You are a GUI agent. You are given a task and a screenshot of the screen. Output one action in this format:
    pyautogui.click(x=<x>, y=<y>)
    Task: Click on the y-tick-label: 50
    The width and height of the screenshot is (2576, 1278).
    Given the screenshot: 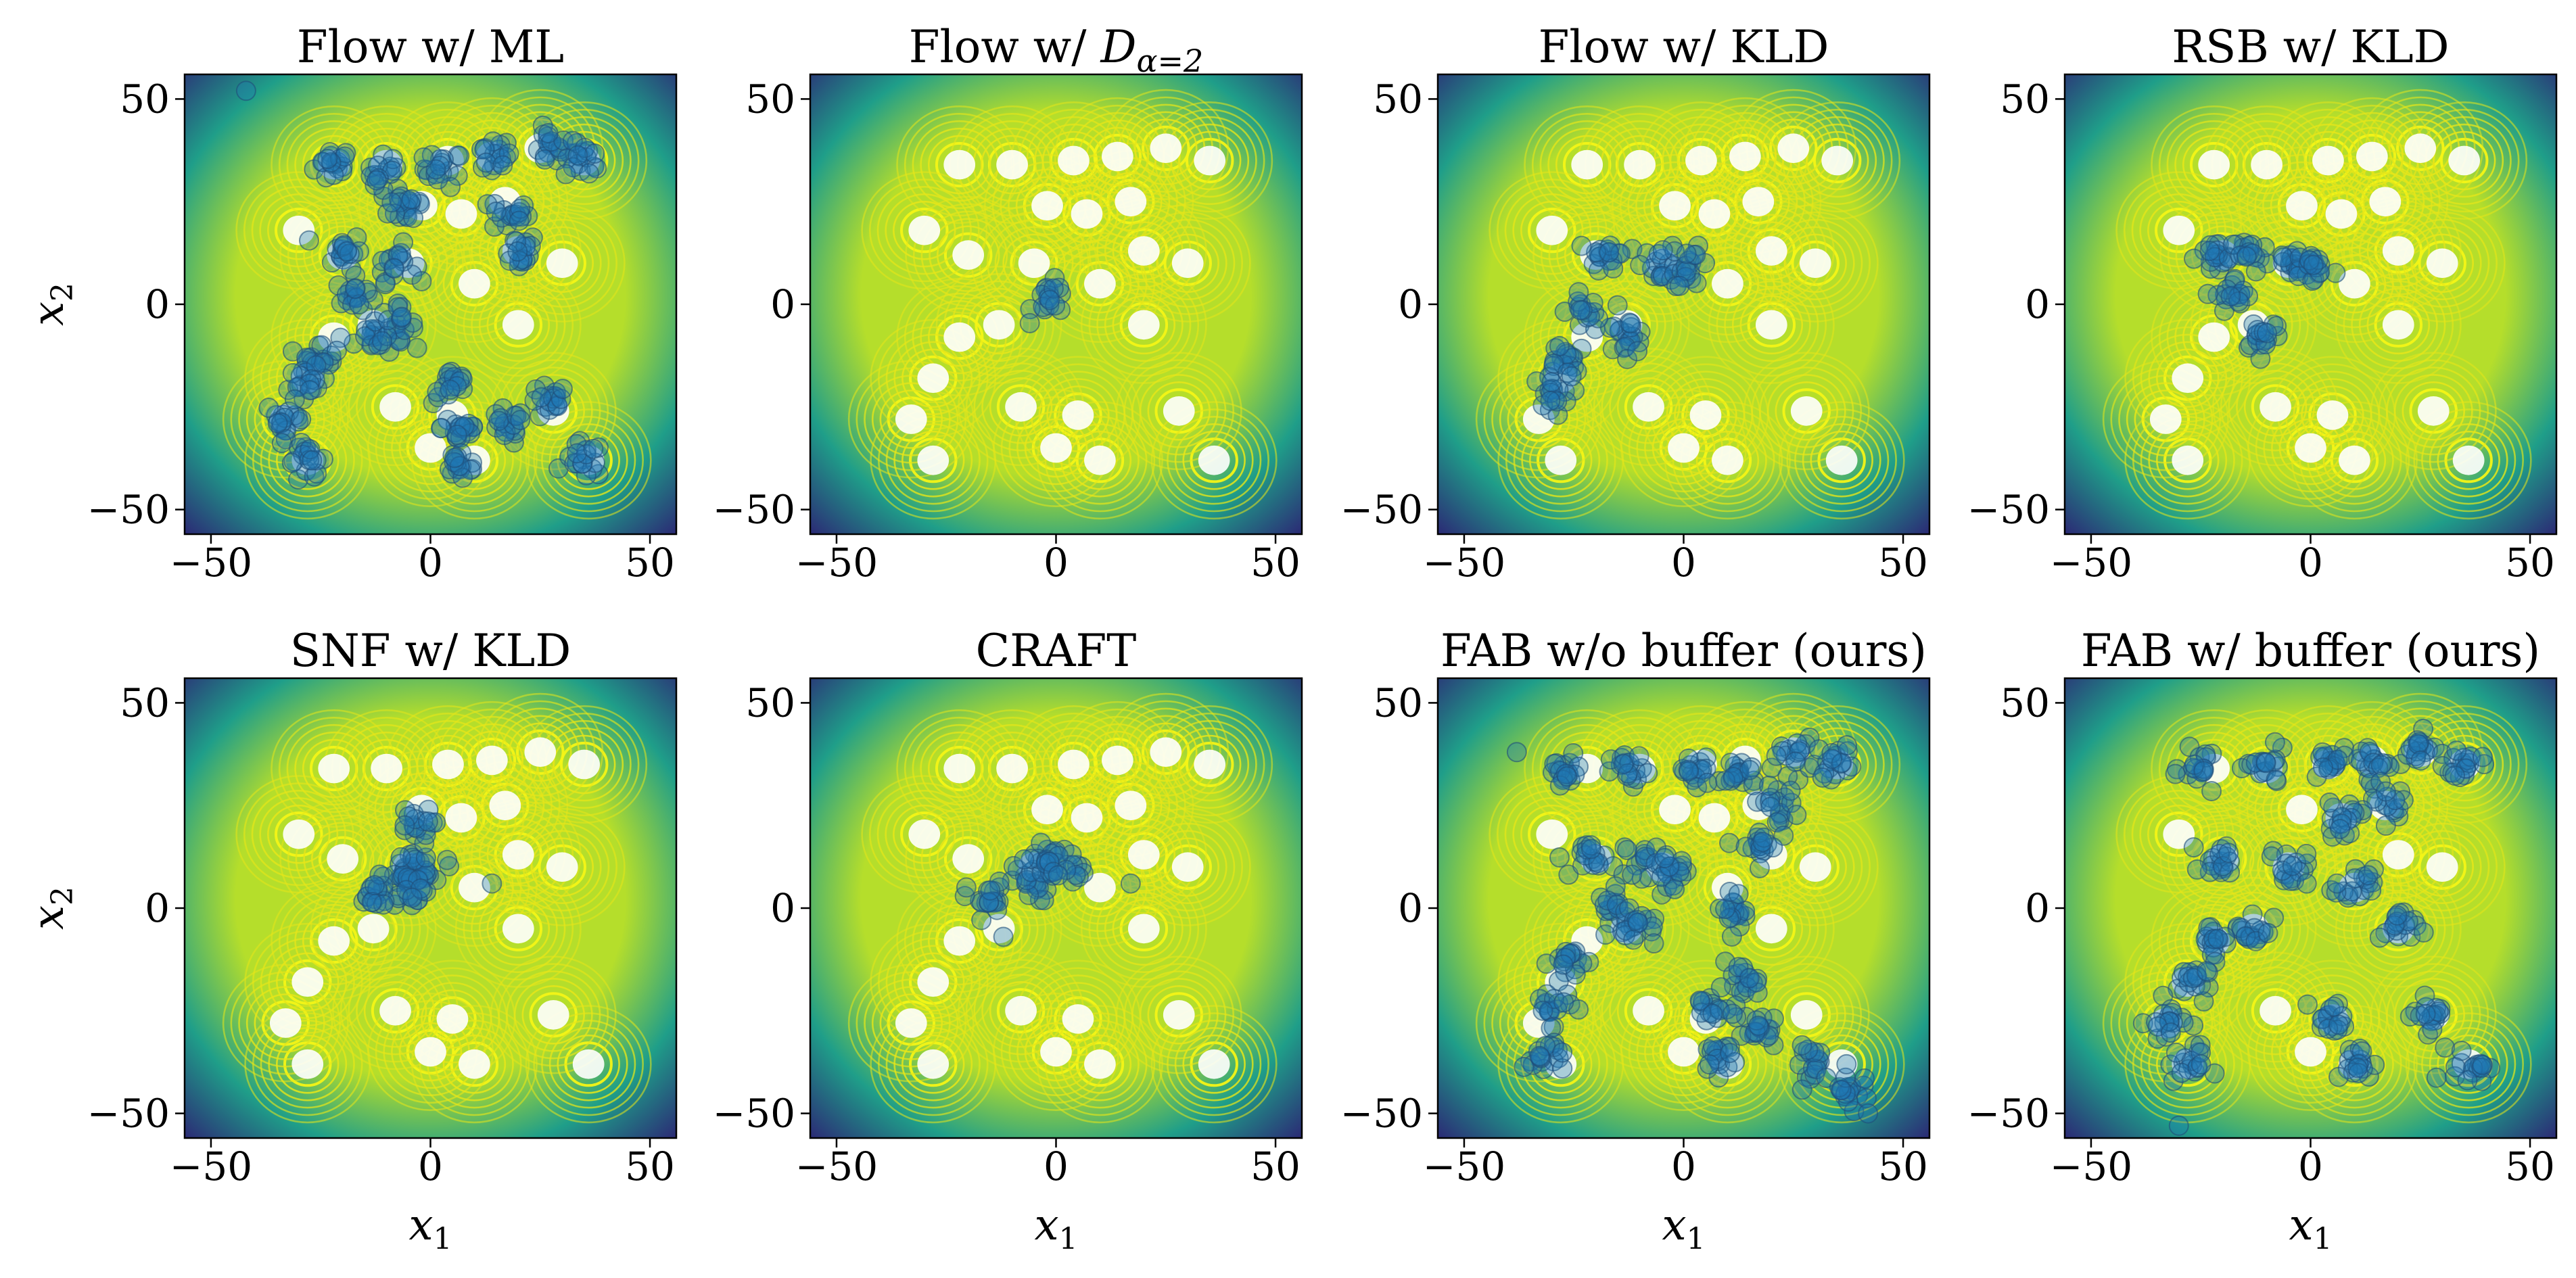 What is the action you would take?
    pyautogui.click(x=2025, y=703)
    